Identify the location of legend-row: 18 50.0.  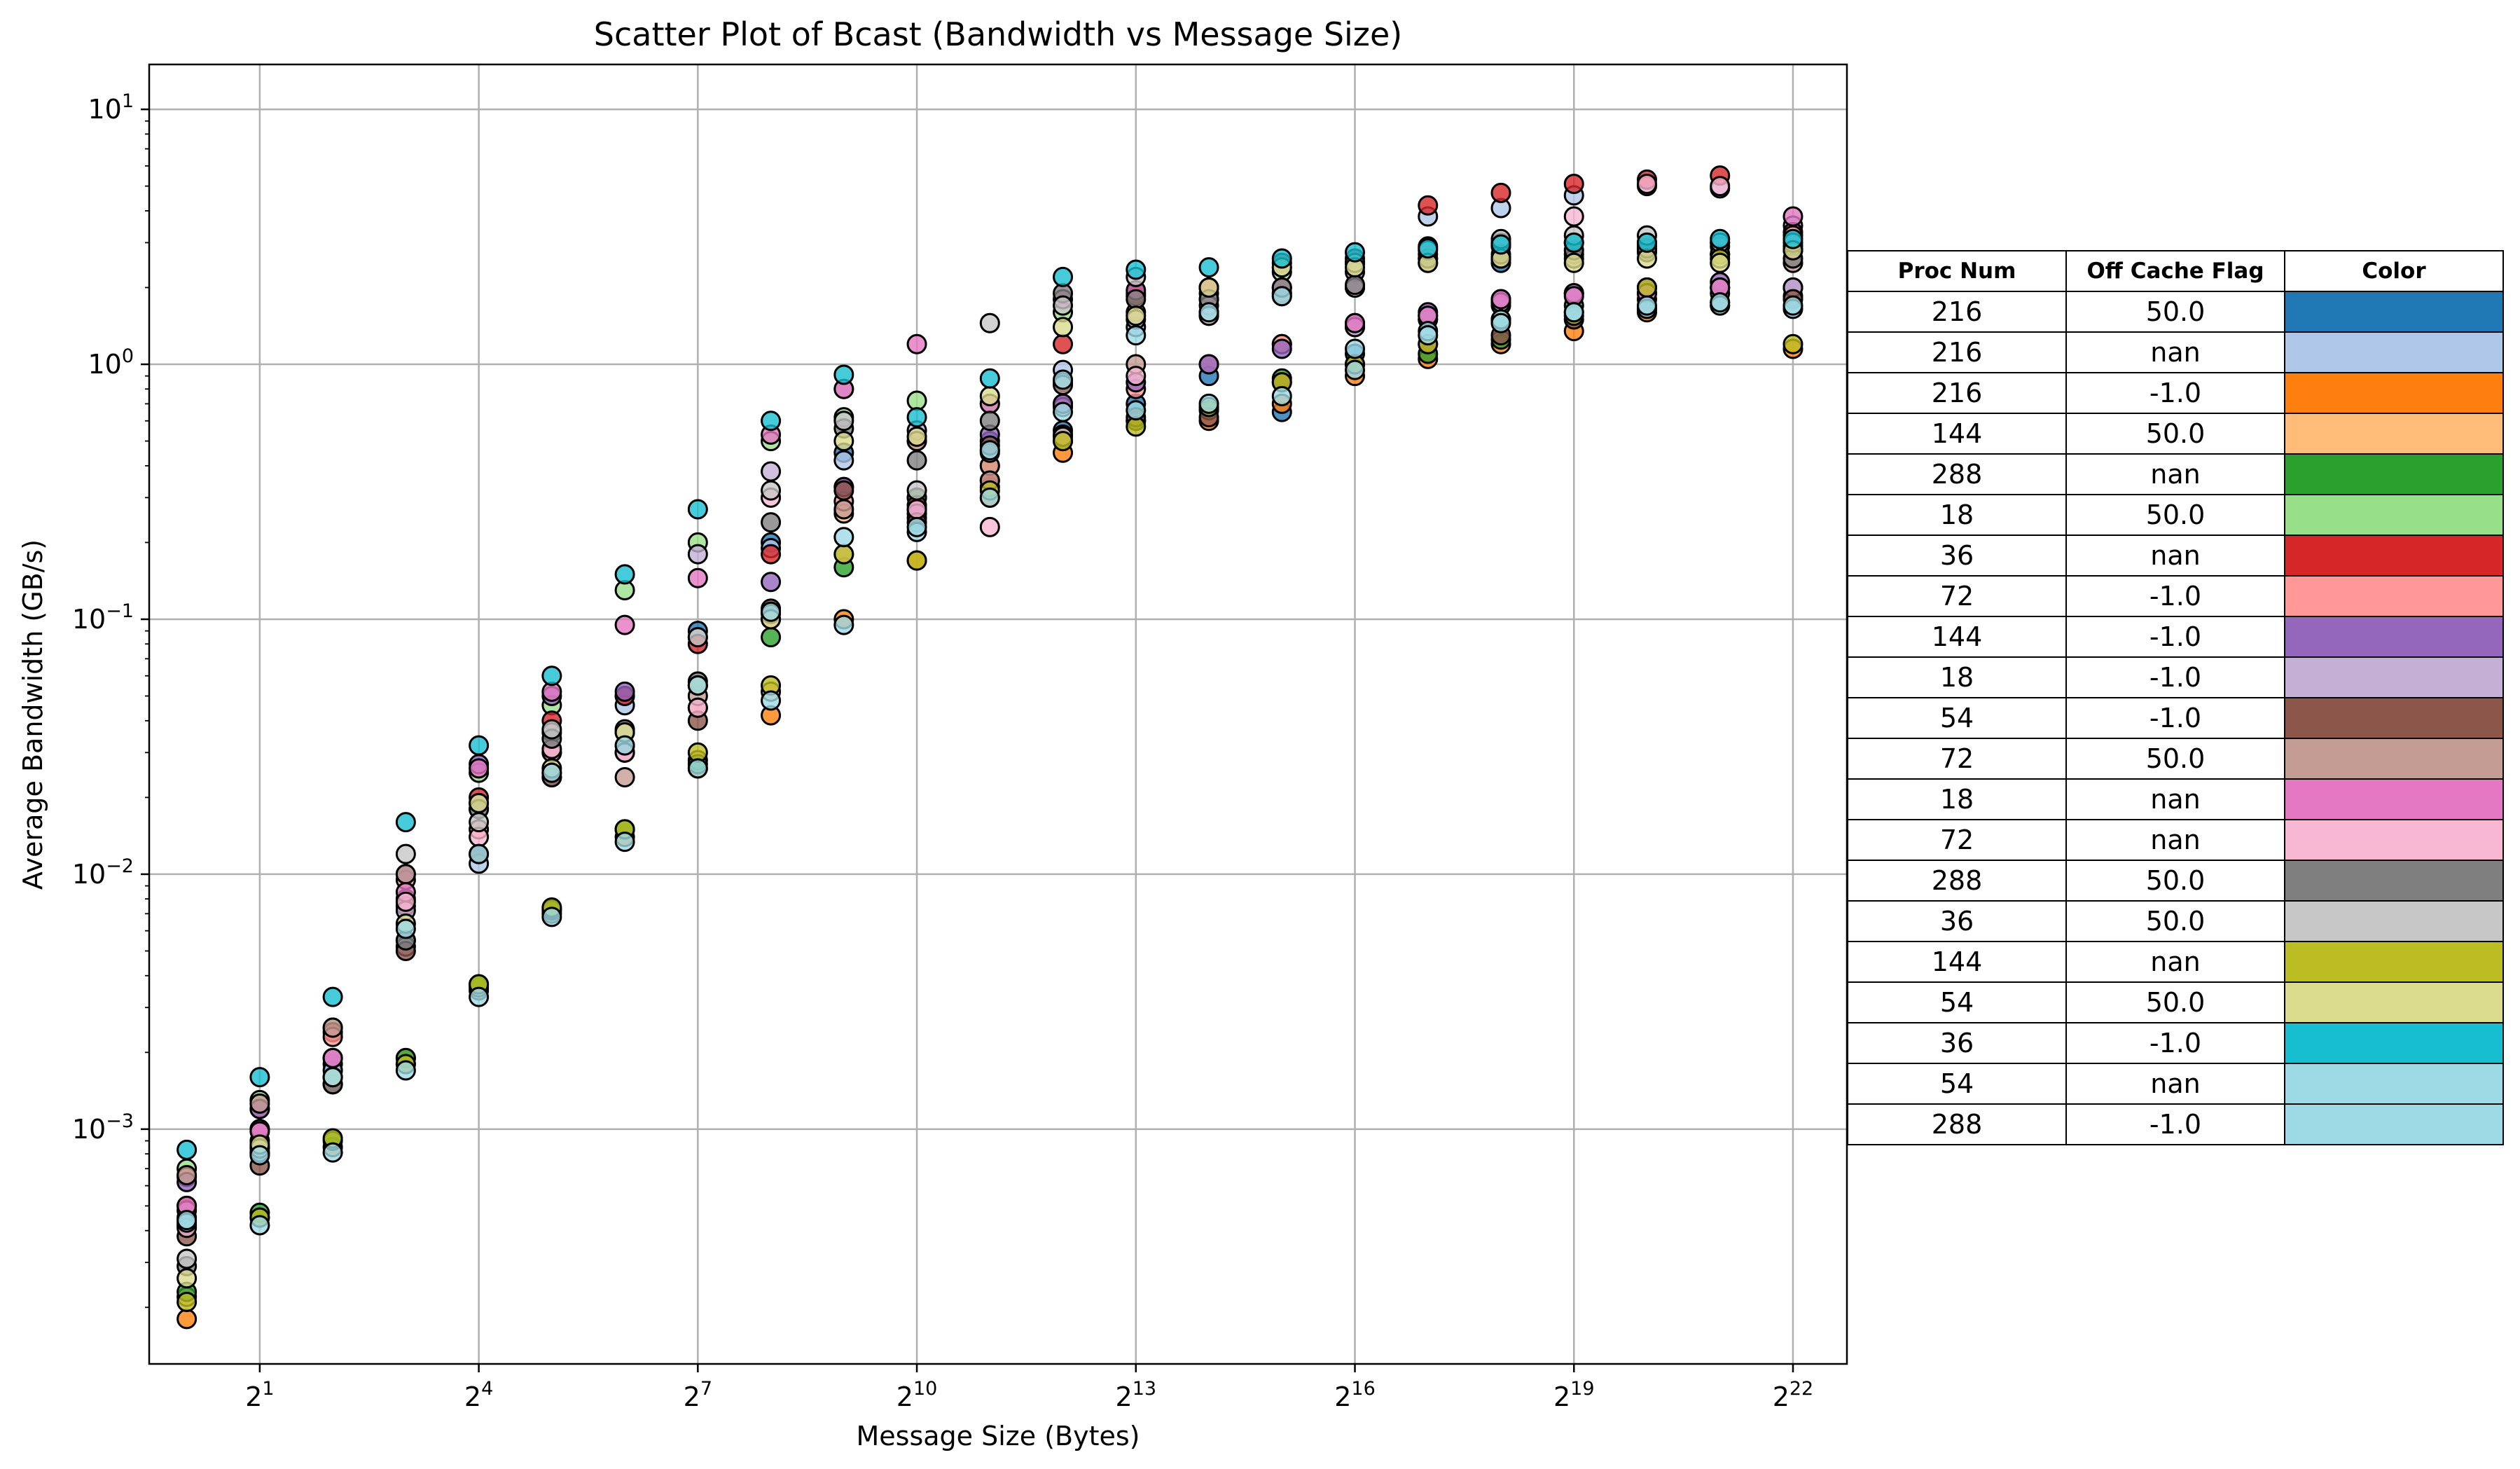
(2175, 515).